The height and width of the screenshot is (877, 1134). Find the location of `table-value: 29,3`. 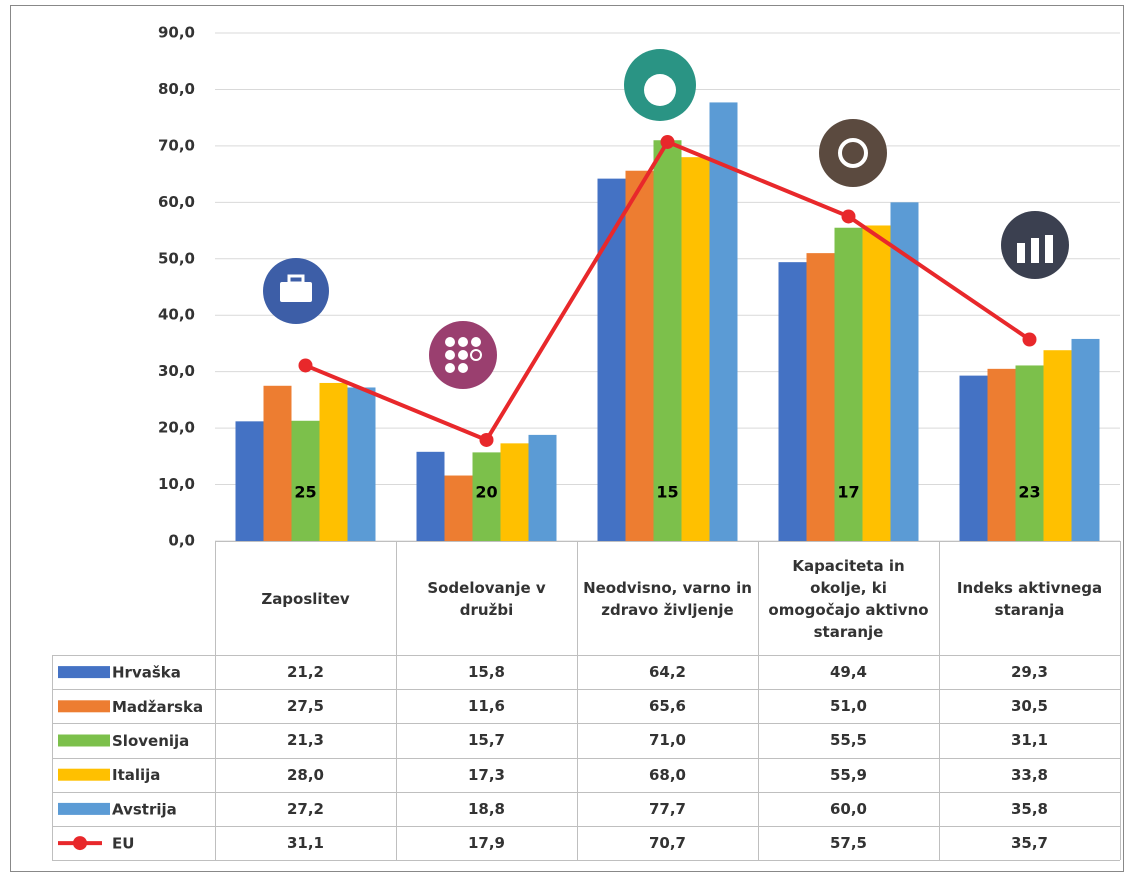

table-value: 29,3 is located at coordinates (1029, 672).